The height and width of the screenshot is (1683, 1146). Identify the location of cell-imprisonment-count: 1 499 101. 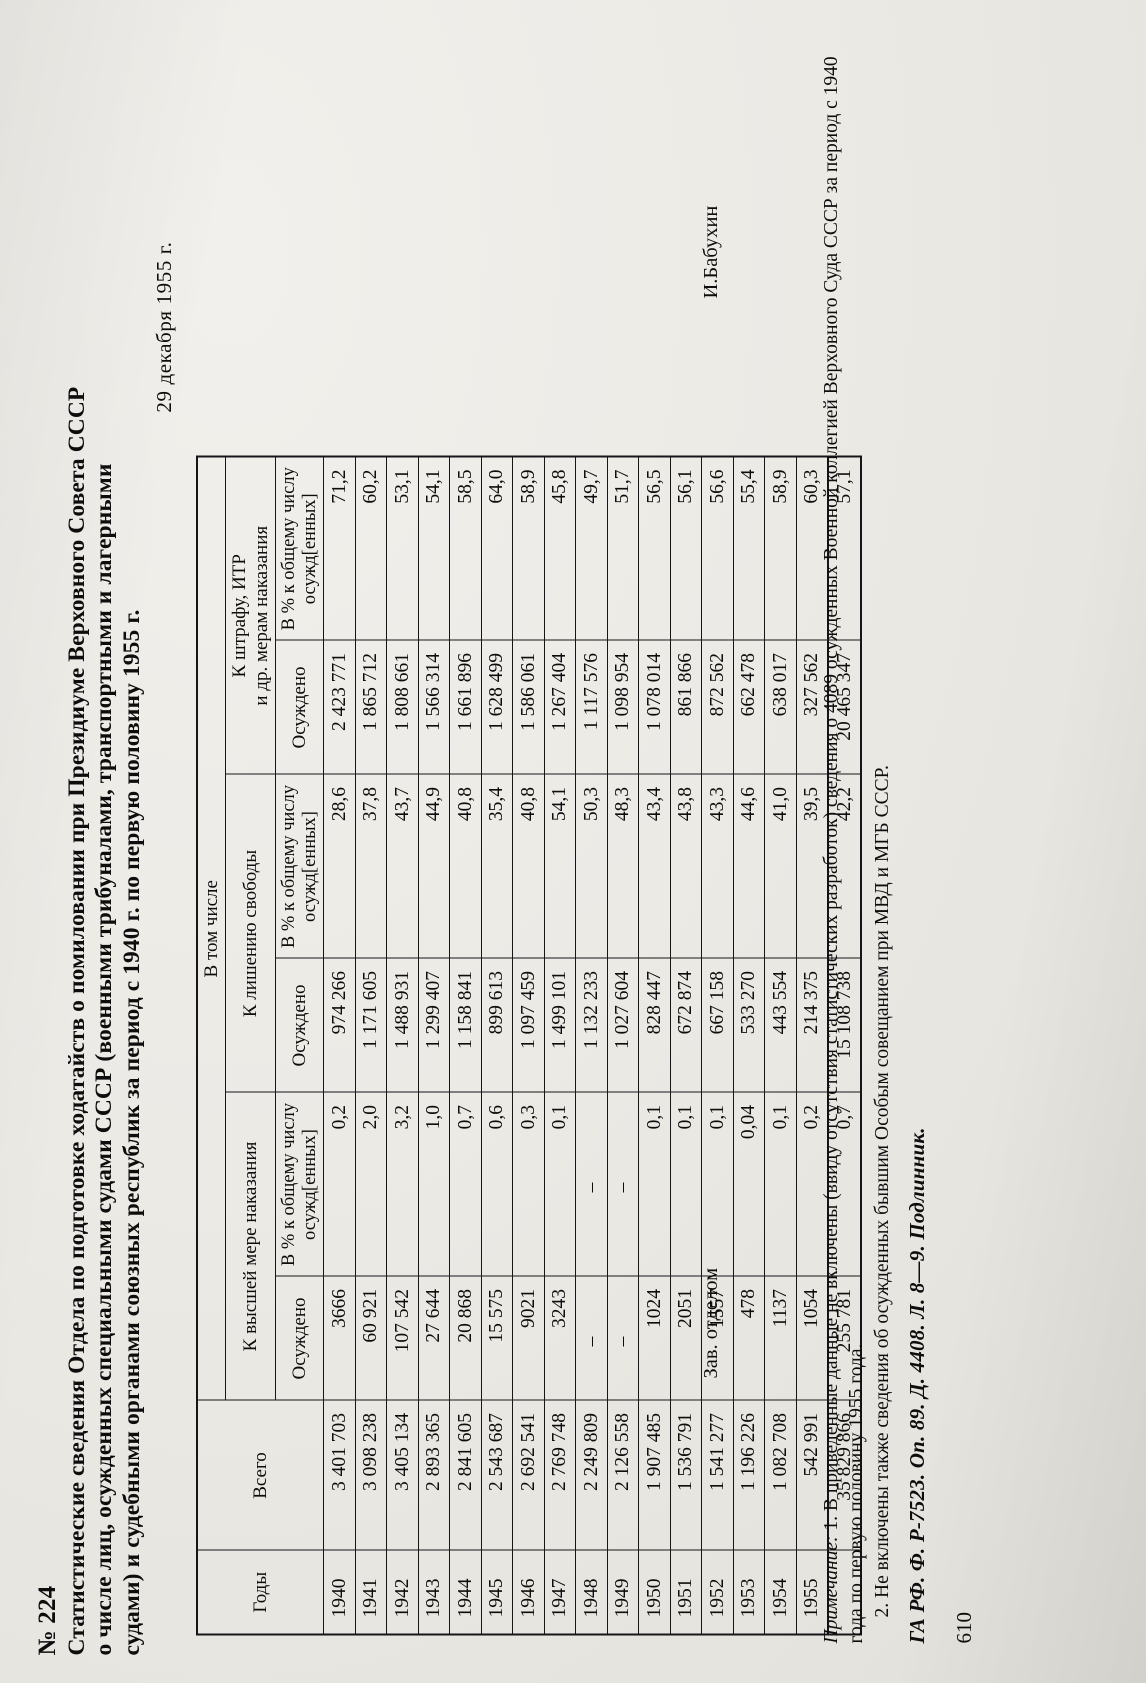
(560, 1025).